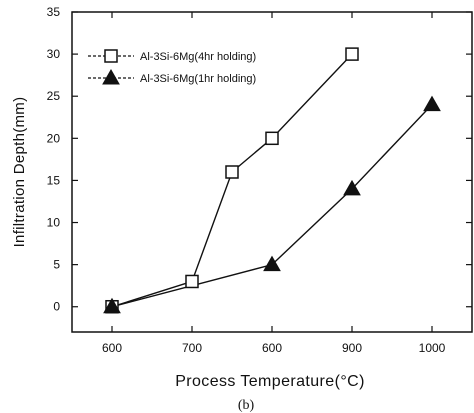  Describe the element at coordinates (54, 54) in the screenshot. I see `y-tick-label: 30` at that location.